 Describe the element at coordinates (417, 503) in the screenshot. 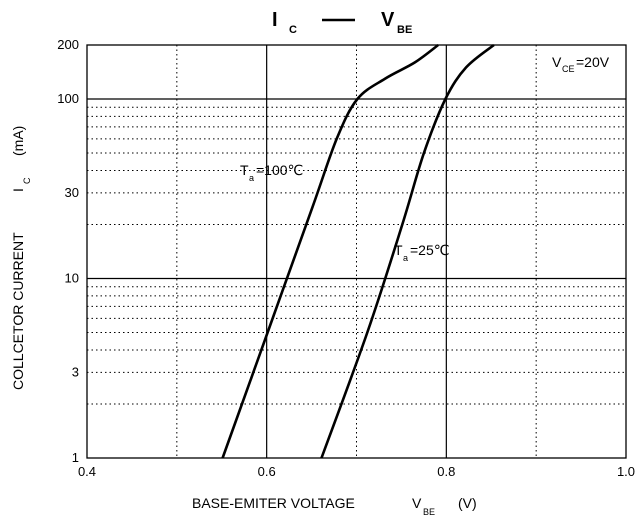

I see `x-axis-symbol: V` at that location.